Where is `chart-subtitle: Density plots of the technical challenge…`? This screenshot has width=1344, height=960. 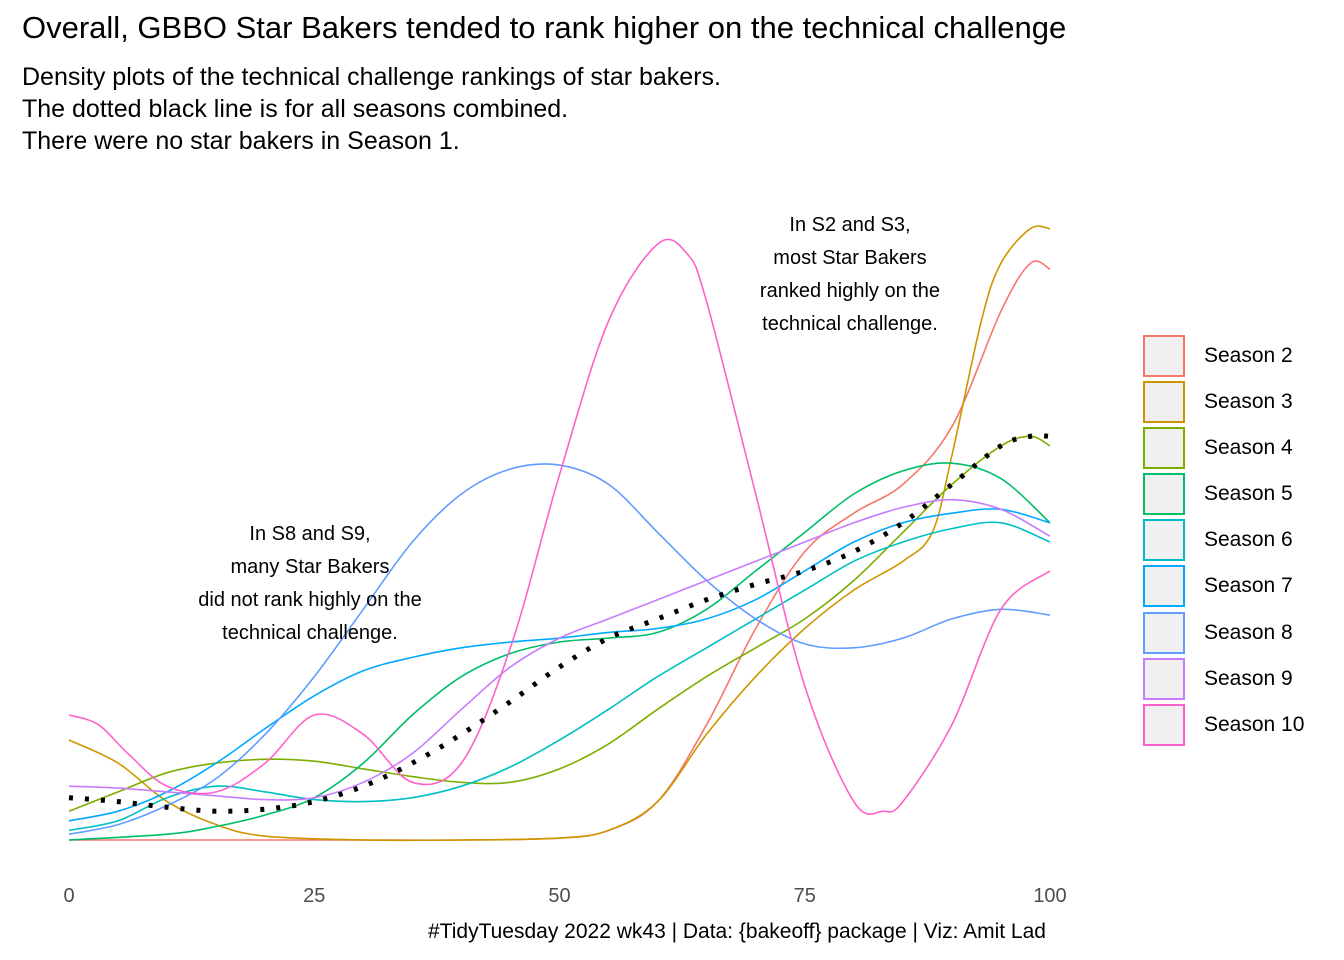 chart-subtitle: Density plots of the technical challenge… is located at coordinates (371, 109).